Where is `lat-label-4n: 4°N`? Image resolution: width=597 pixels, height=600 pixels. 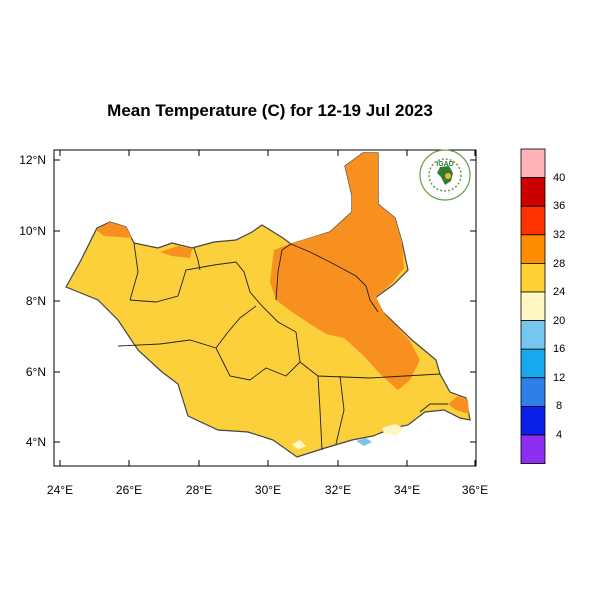 lat-label-4n: 4°N is located at coordinates (35, 442).